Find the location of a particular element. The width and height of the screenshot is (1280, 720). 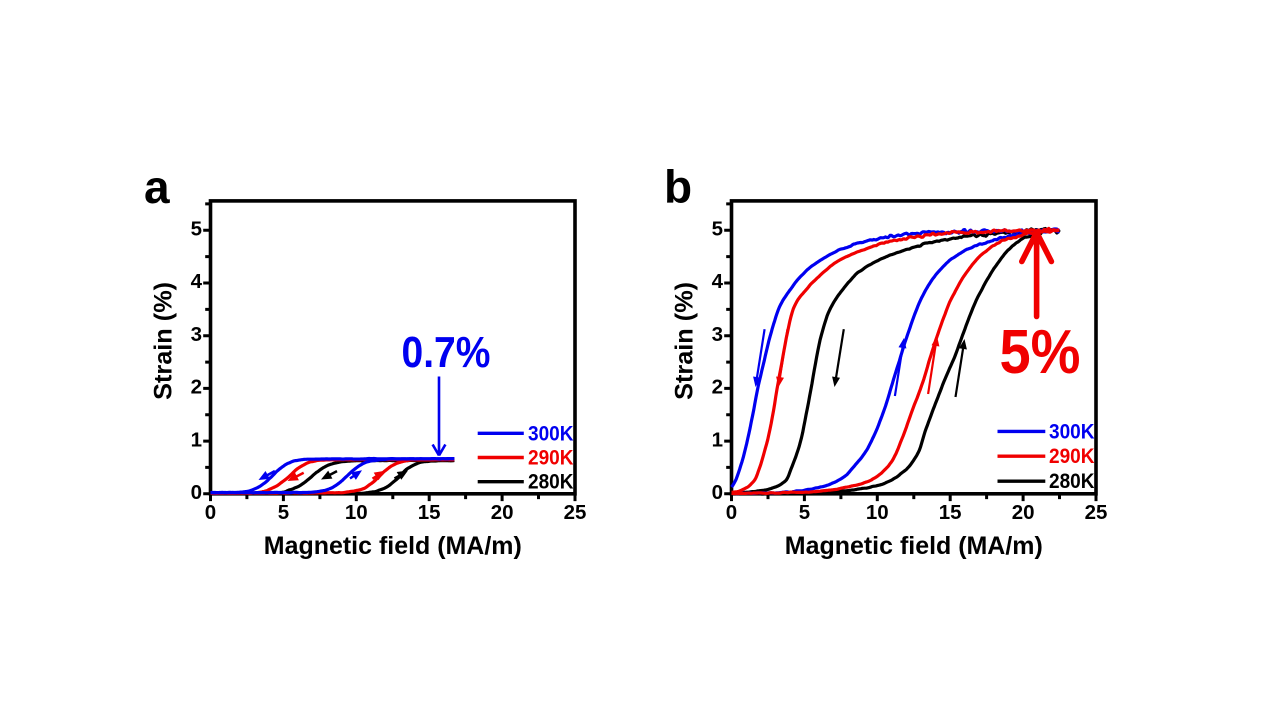

svg-text: 5% is located at coordinates (1040, 352).